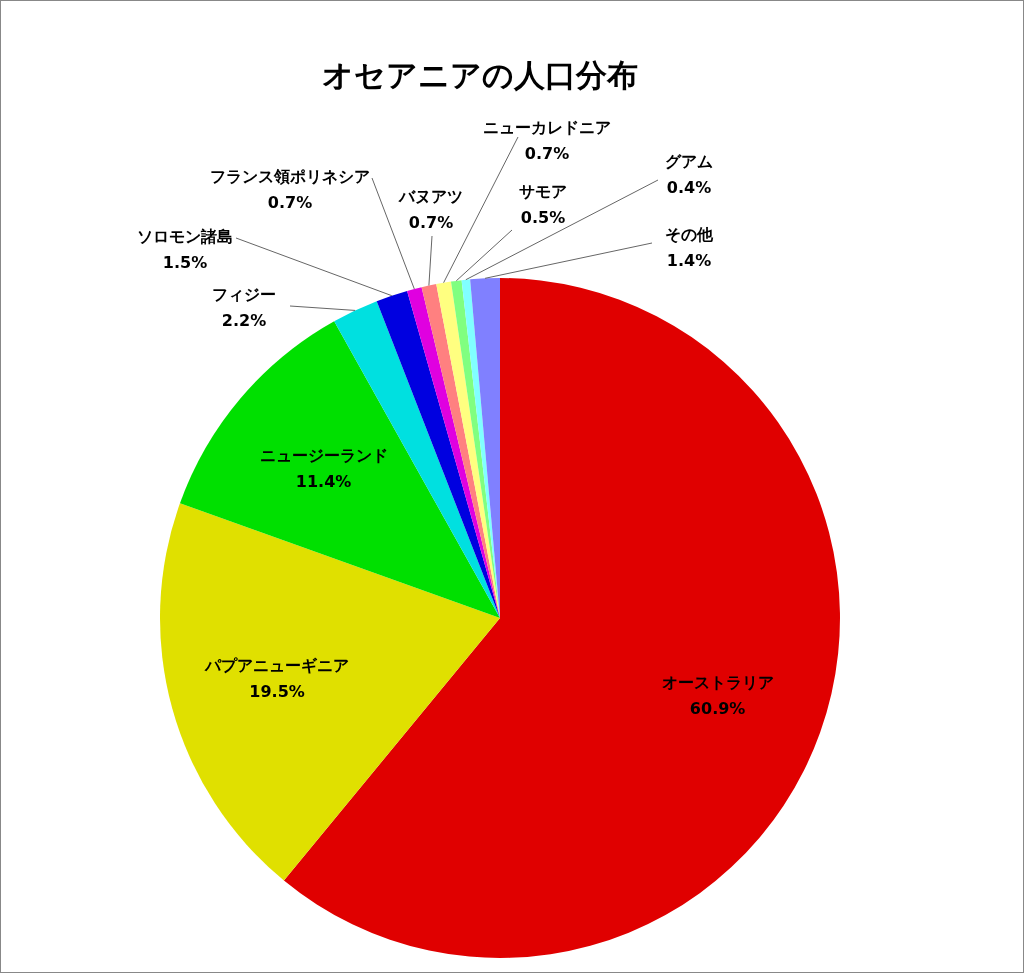 The image size is (1024, 973). What do you see at coordinates (430, 196) in the screenshot?
I see `slice-label: バヌアツ` at bounding box center [430, 196].